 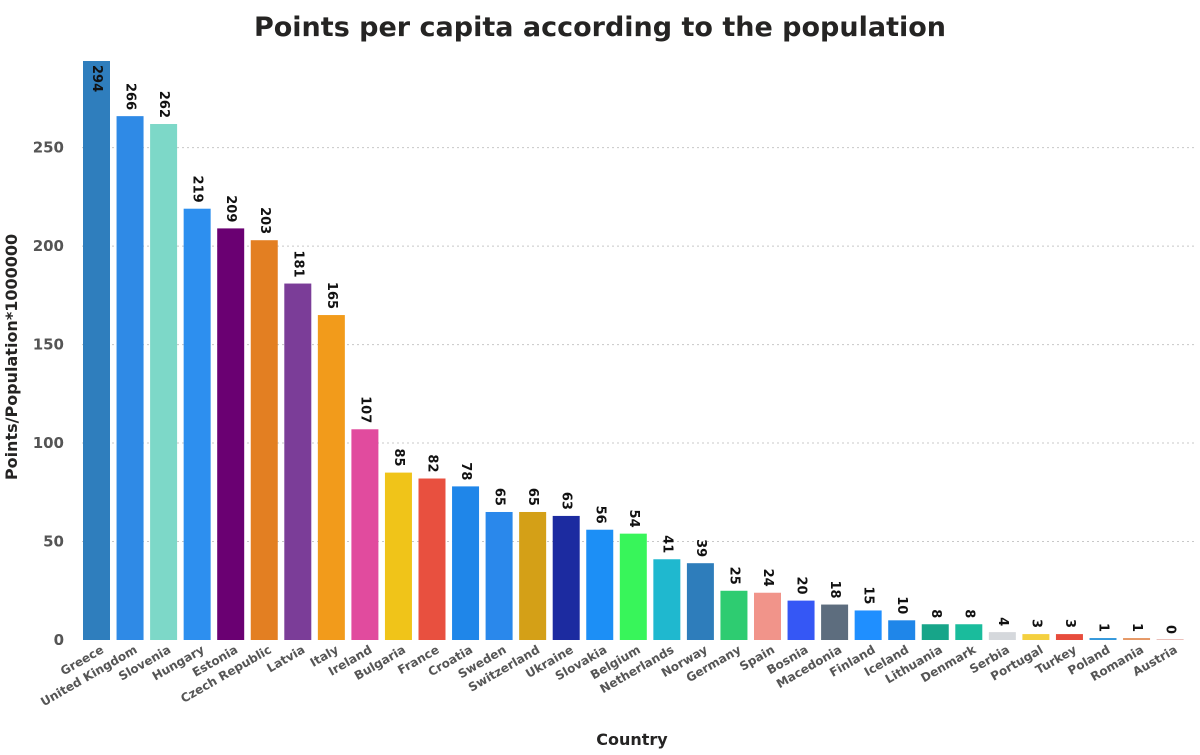 What do you see at coordinates (432, 463) in the screenshot?
I see `data-label: 82` at bounding box center [432, 463].